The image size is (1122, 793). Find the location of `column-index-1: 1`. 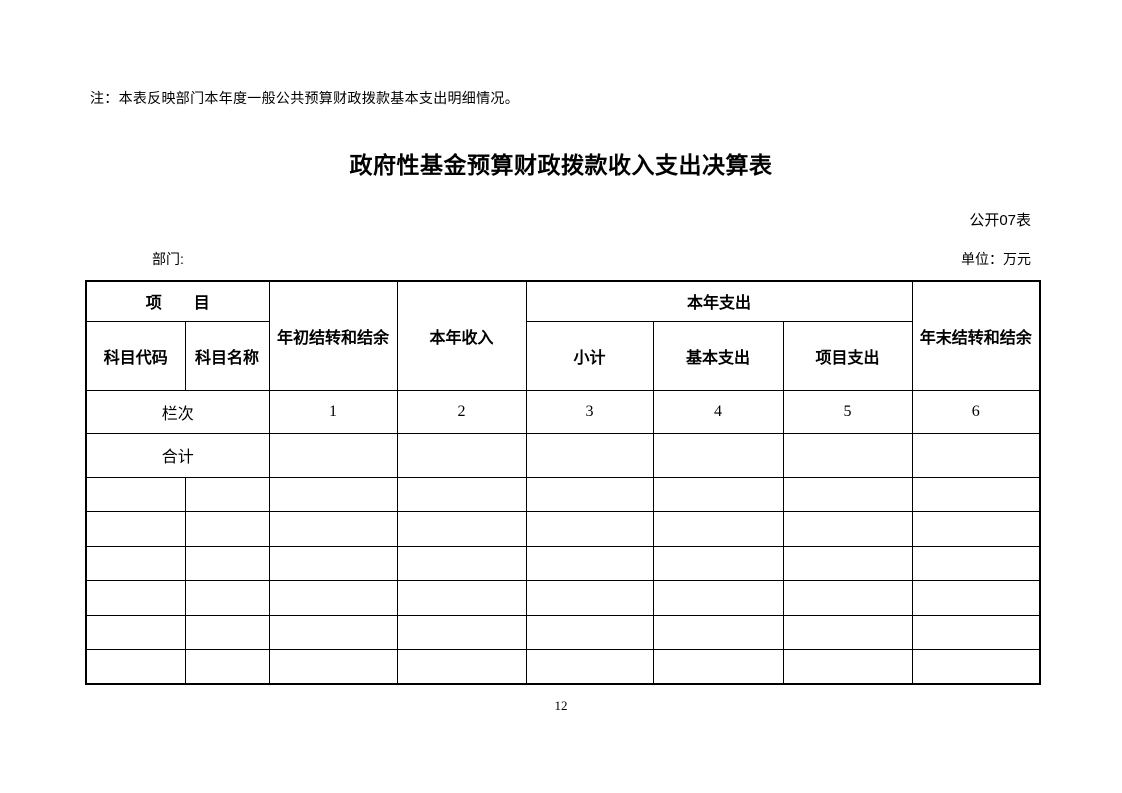

column-index-1: 1 is located at coordinates (333, 411).